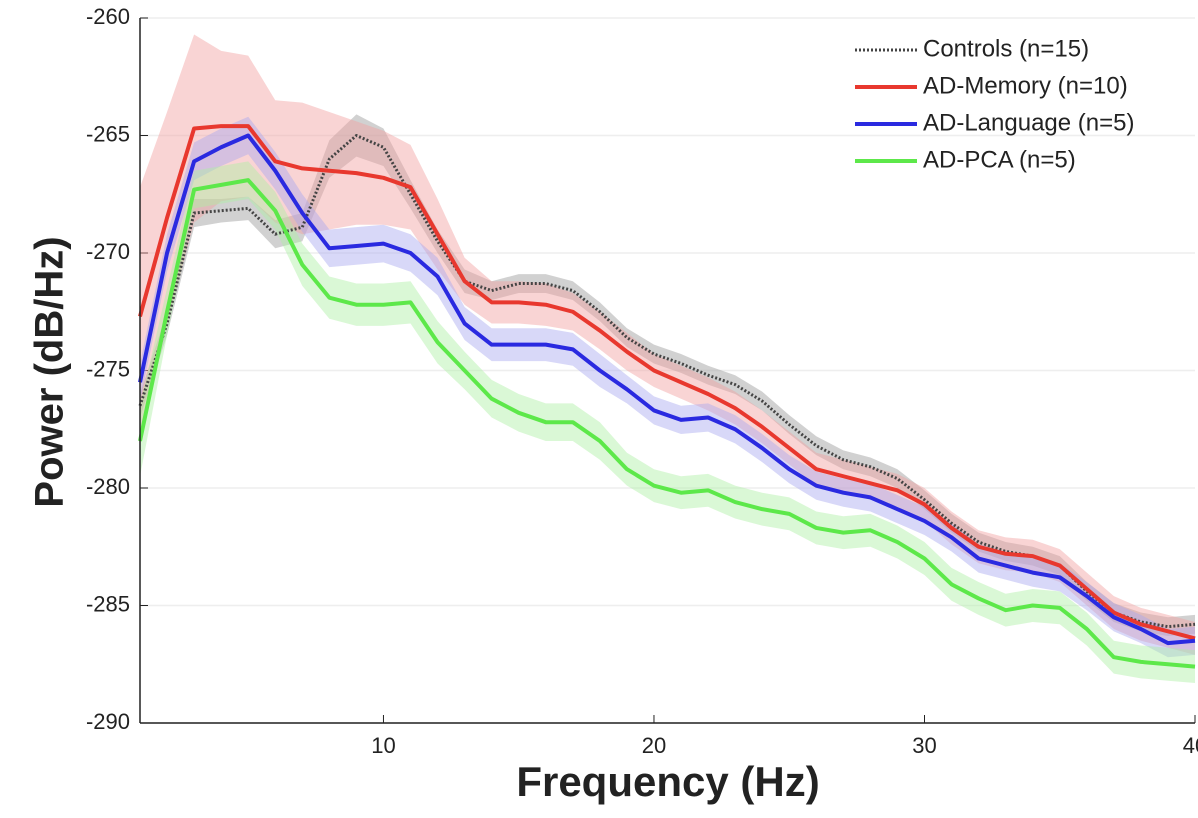  What do you see at coordinates (50, 371) in the screenshot?
I see `y-axis-label: Power (dB/Hz)` at bounding box center [50, 371].